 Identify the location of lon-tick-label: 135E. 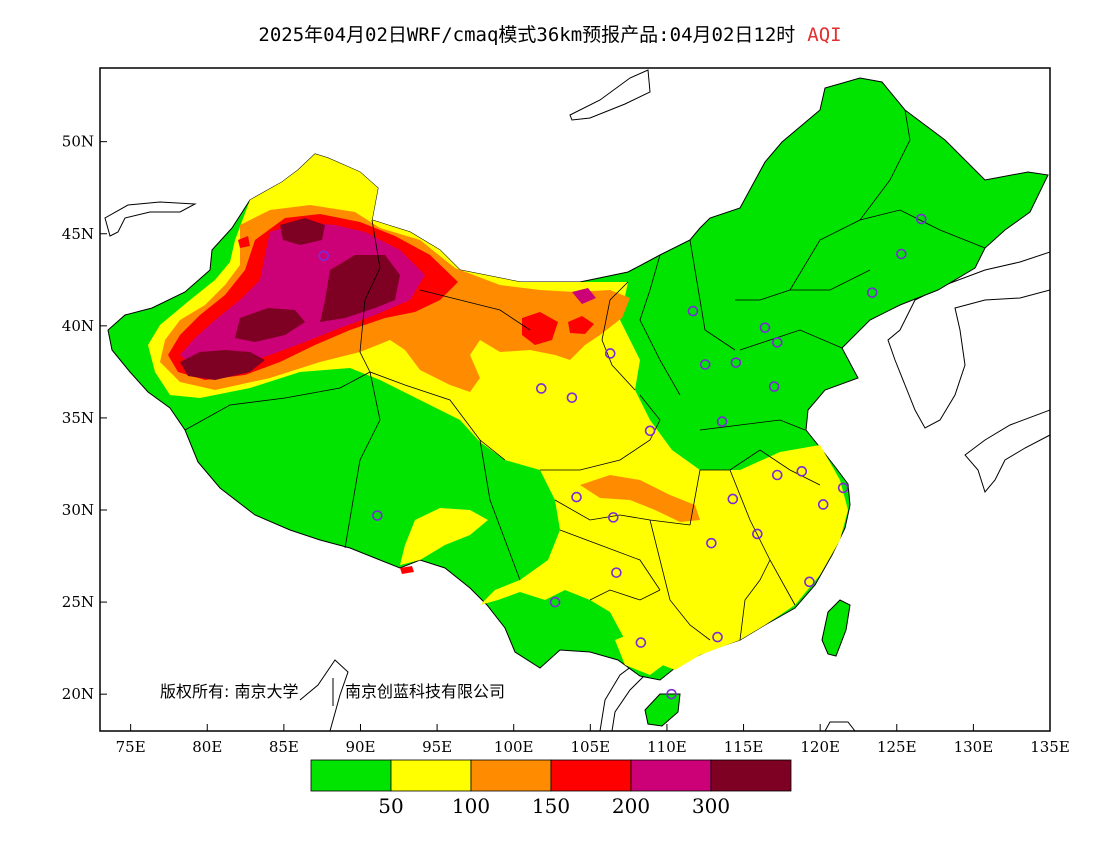
(1050, 747).